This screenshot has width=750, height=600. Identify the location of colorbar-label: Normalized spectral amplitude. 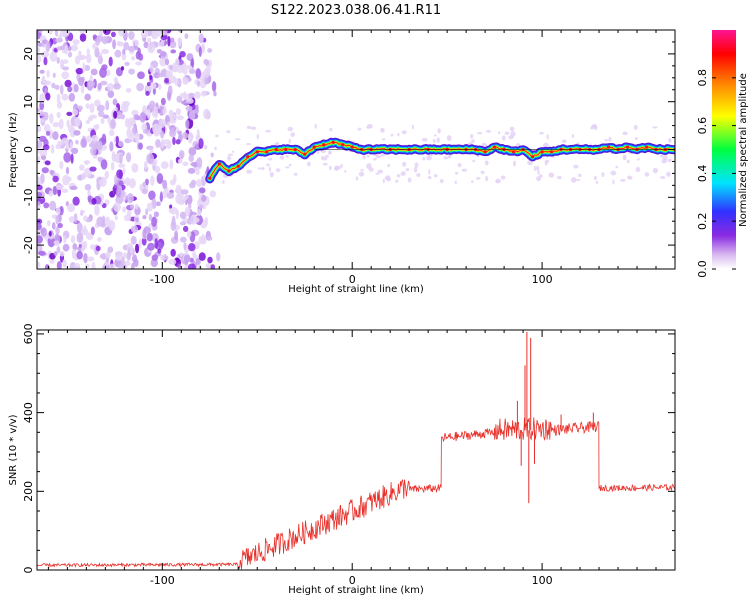
(743, 150).